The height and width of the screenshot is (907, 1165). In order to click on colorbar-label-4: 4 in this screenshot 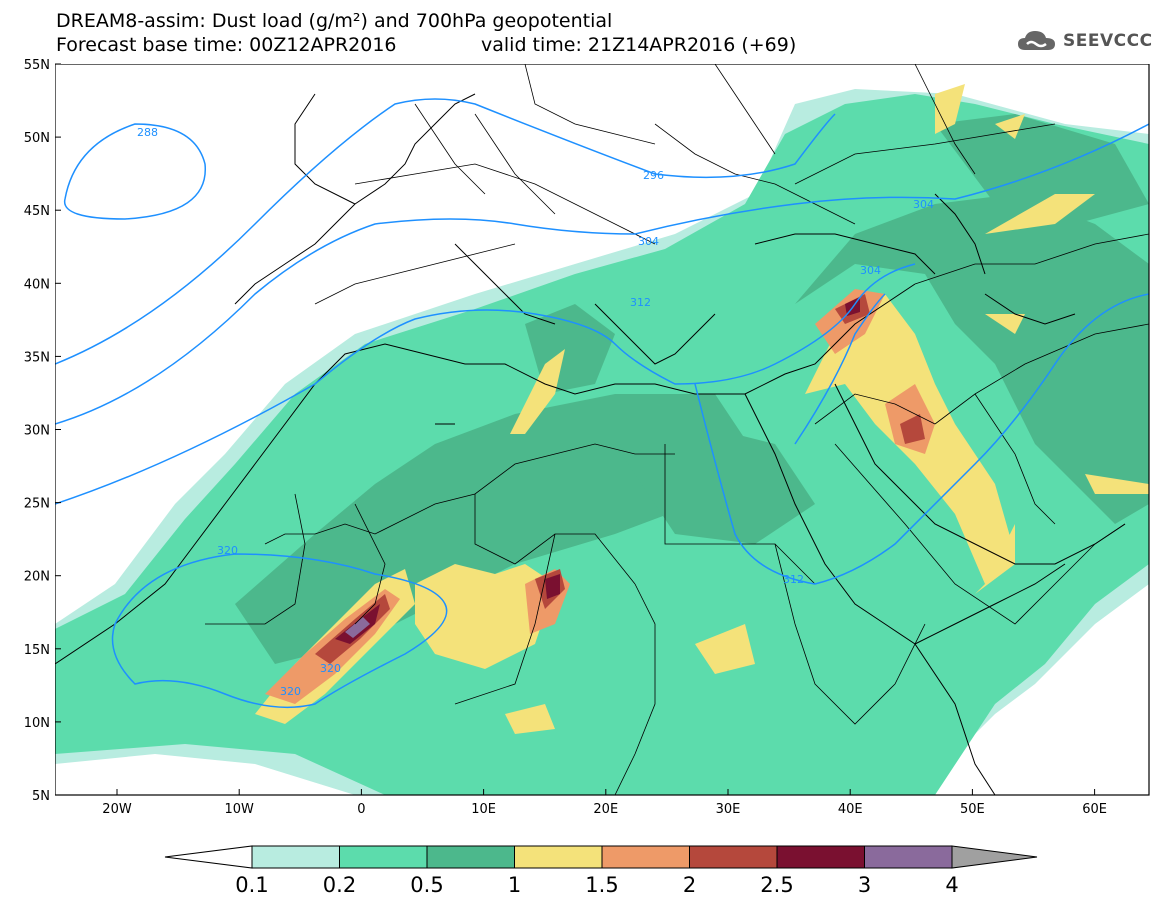, I will do `click(951, 885)`.